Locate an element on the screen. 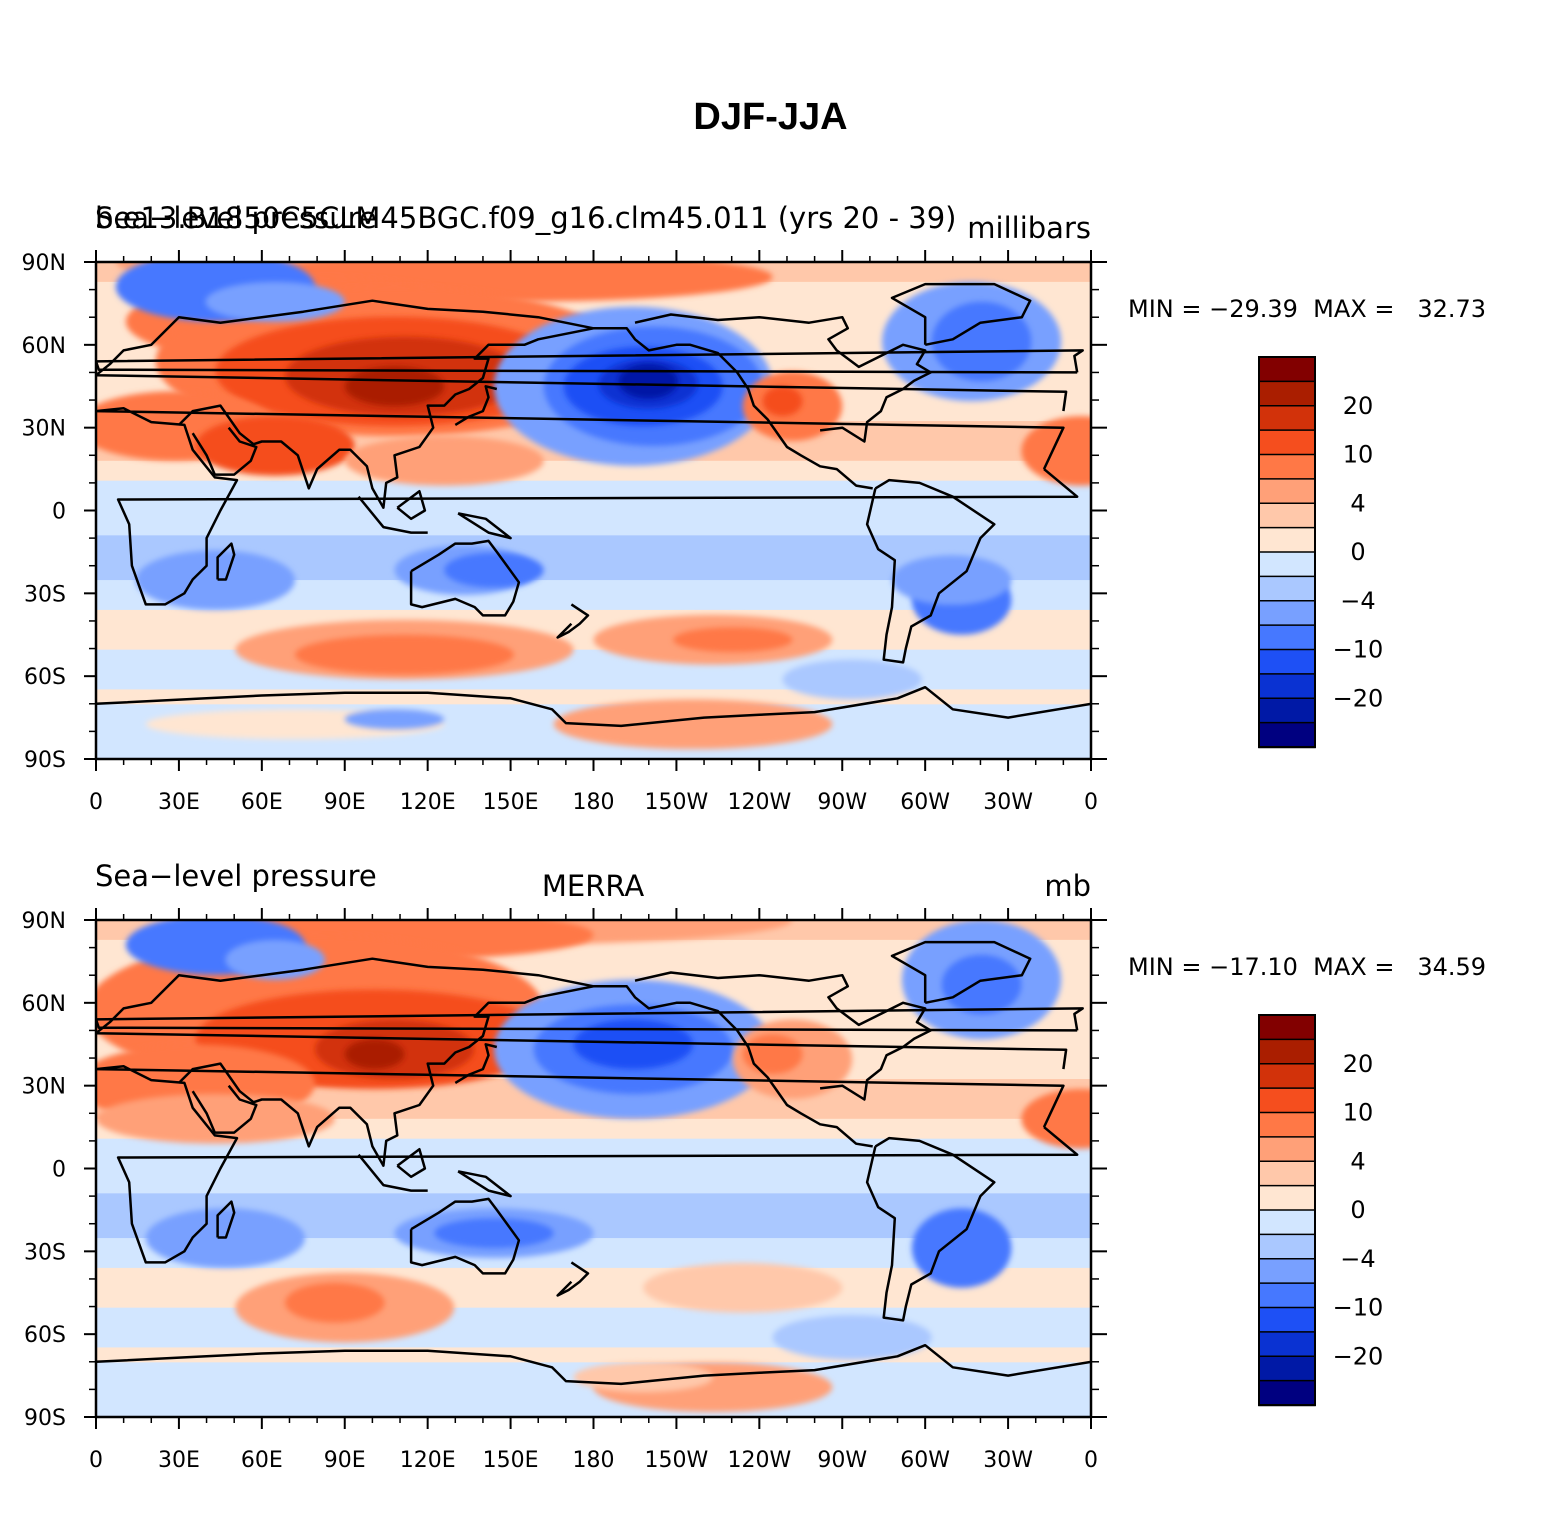  shading-band is located at coordinates (593, 471).